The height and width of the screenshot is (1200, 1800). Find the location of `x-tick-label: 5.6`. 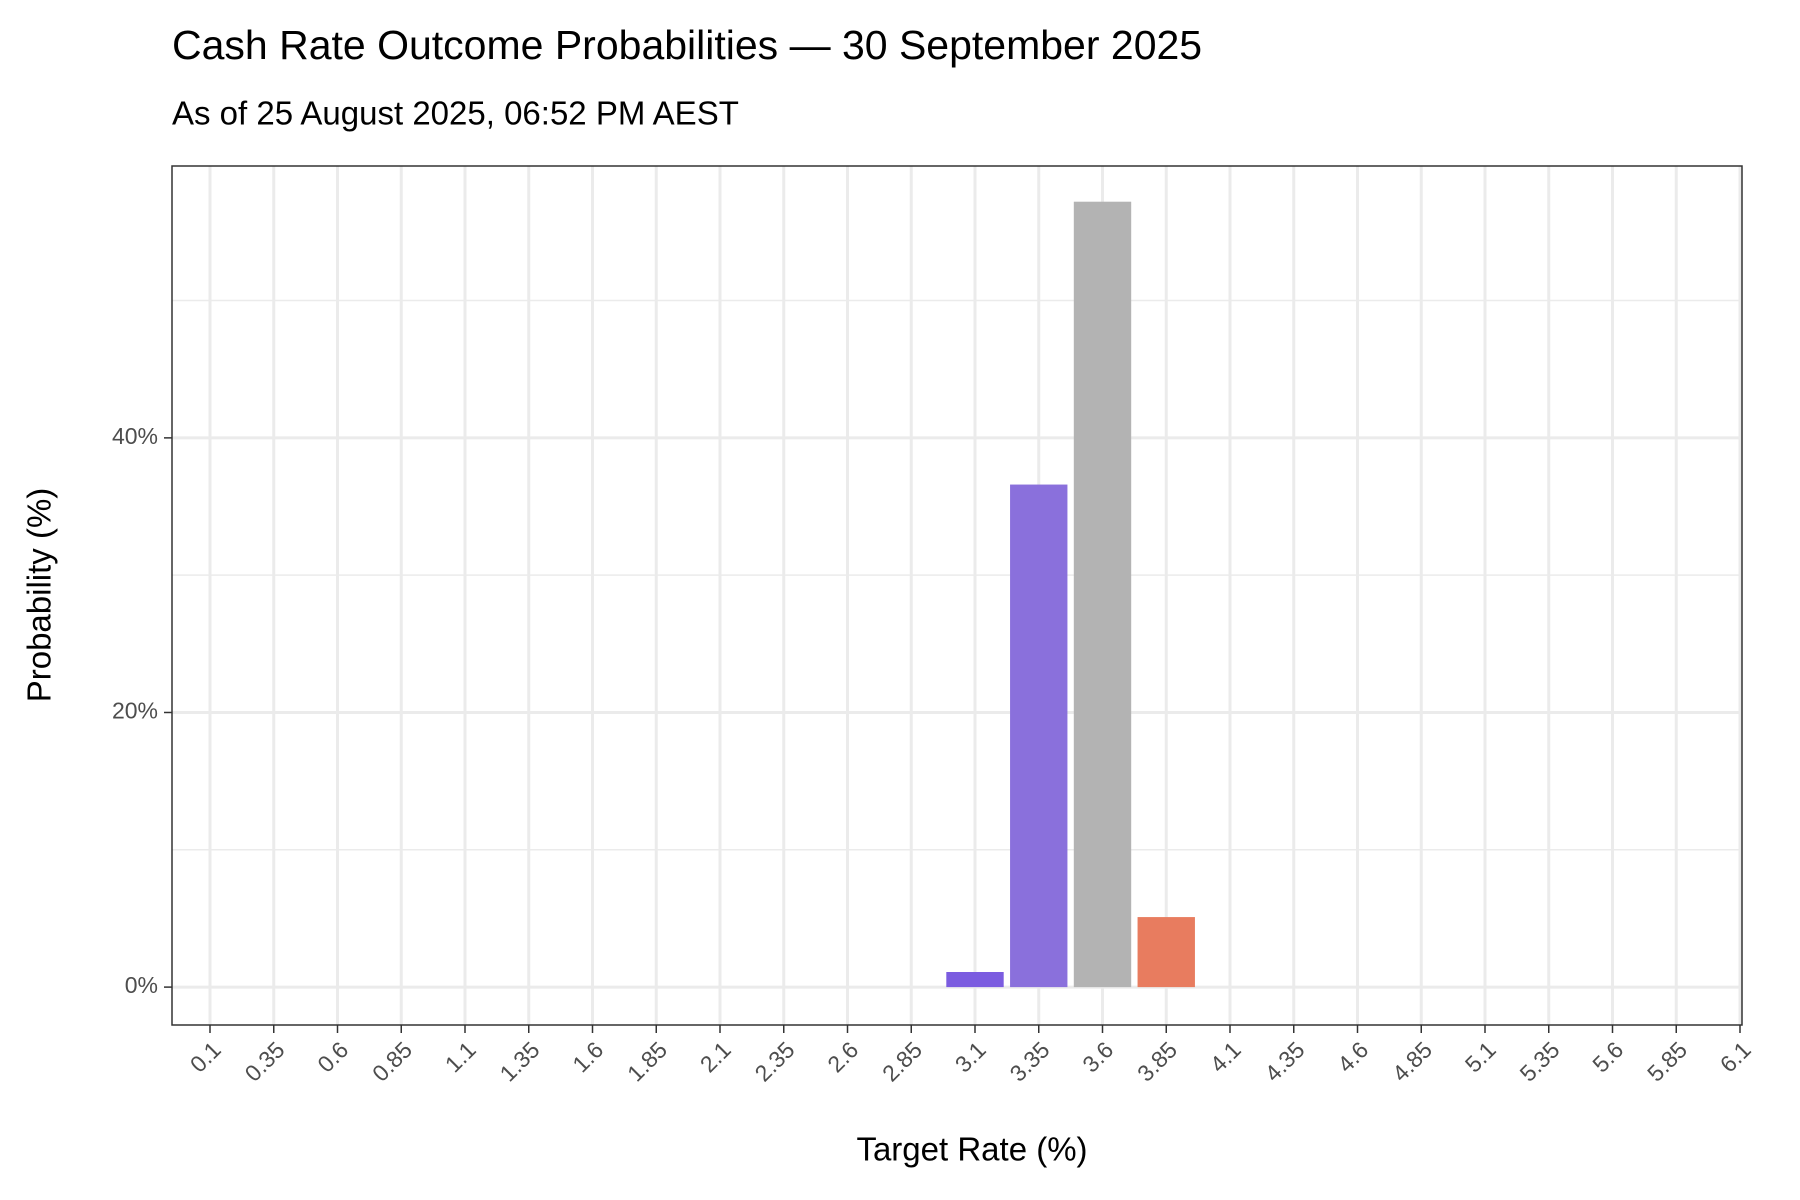

x-tick-label: 5.6 is located at coordinates (1607, 1056).